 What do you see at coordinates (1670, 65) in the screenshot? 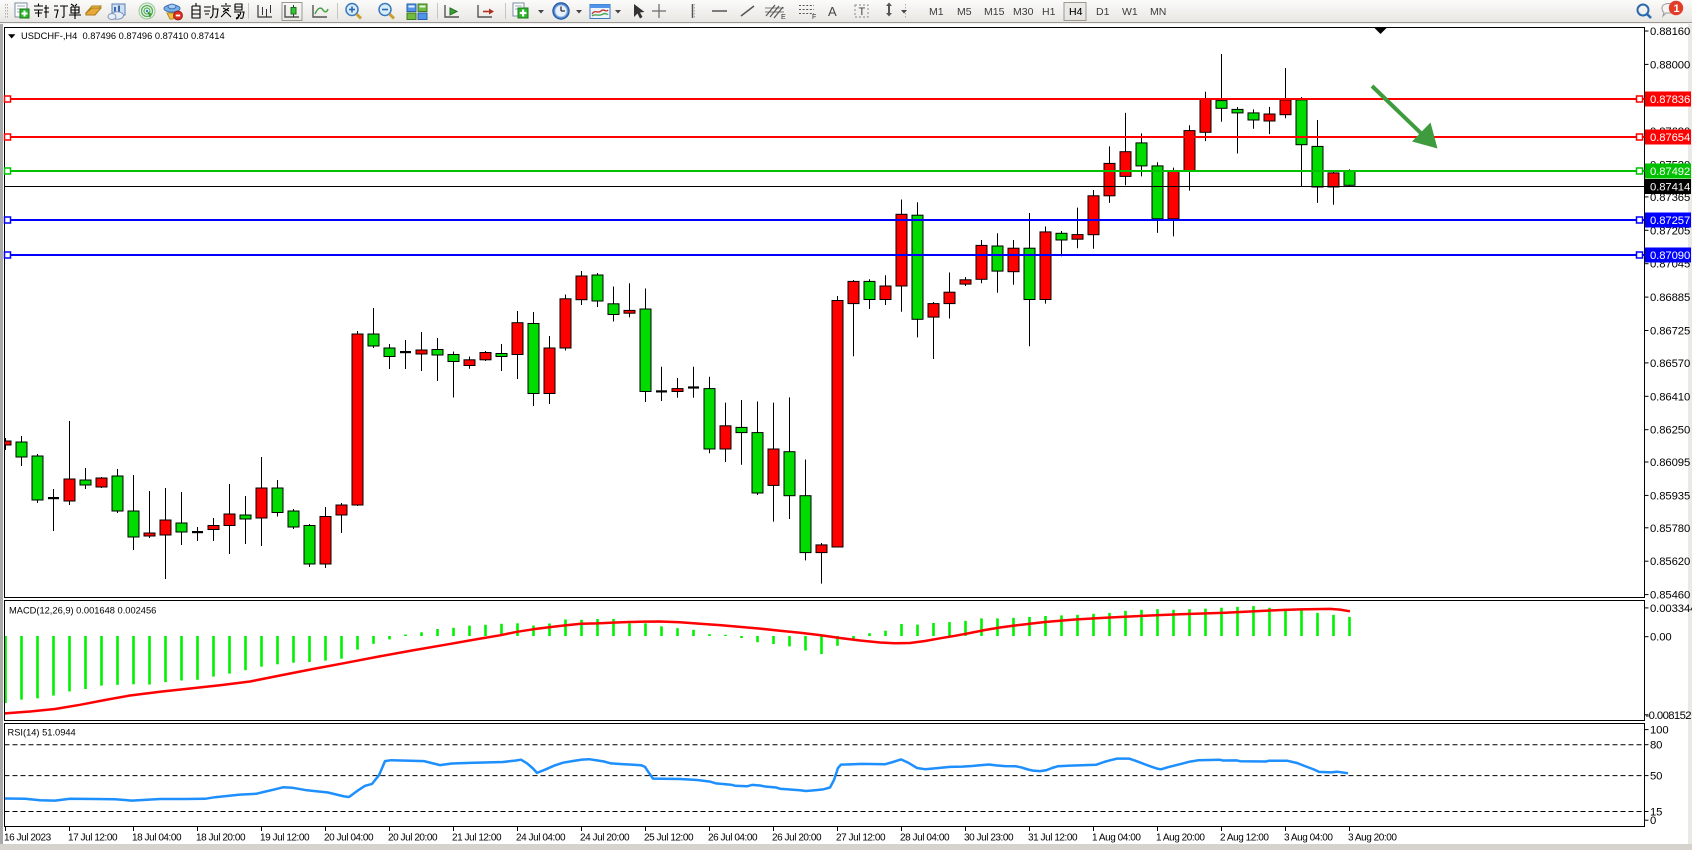
I see `svg-text: 0.88000` at bounding box center [1670, 65].